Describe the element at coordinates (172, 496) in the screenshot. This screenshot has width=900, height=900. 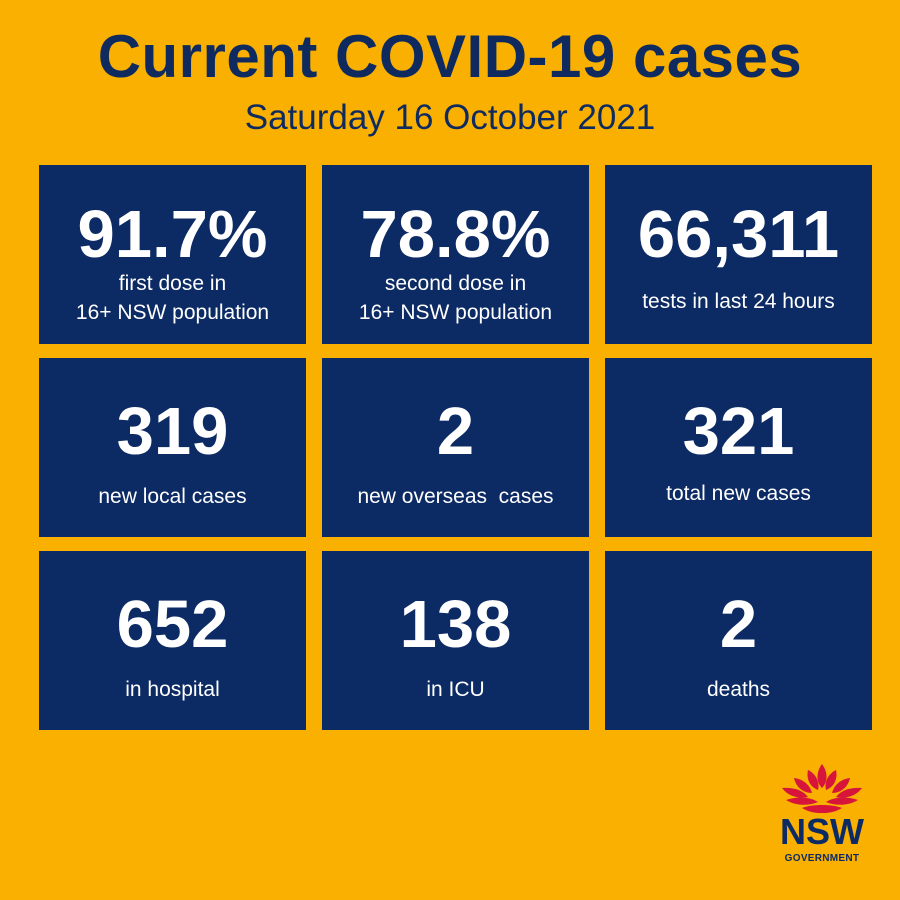
I see `stat-label: new local cases` at that location.